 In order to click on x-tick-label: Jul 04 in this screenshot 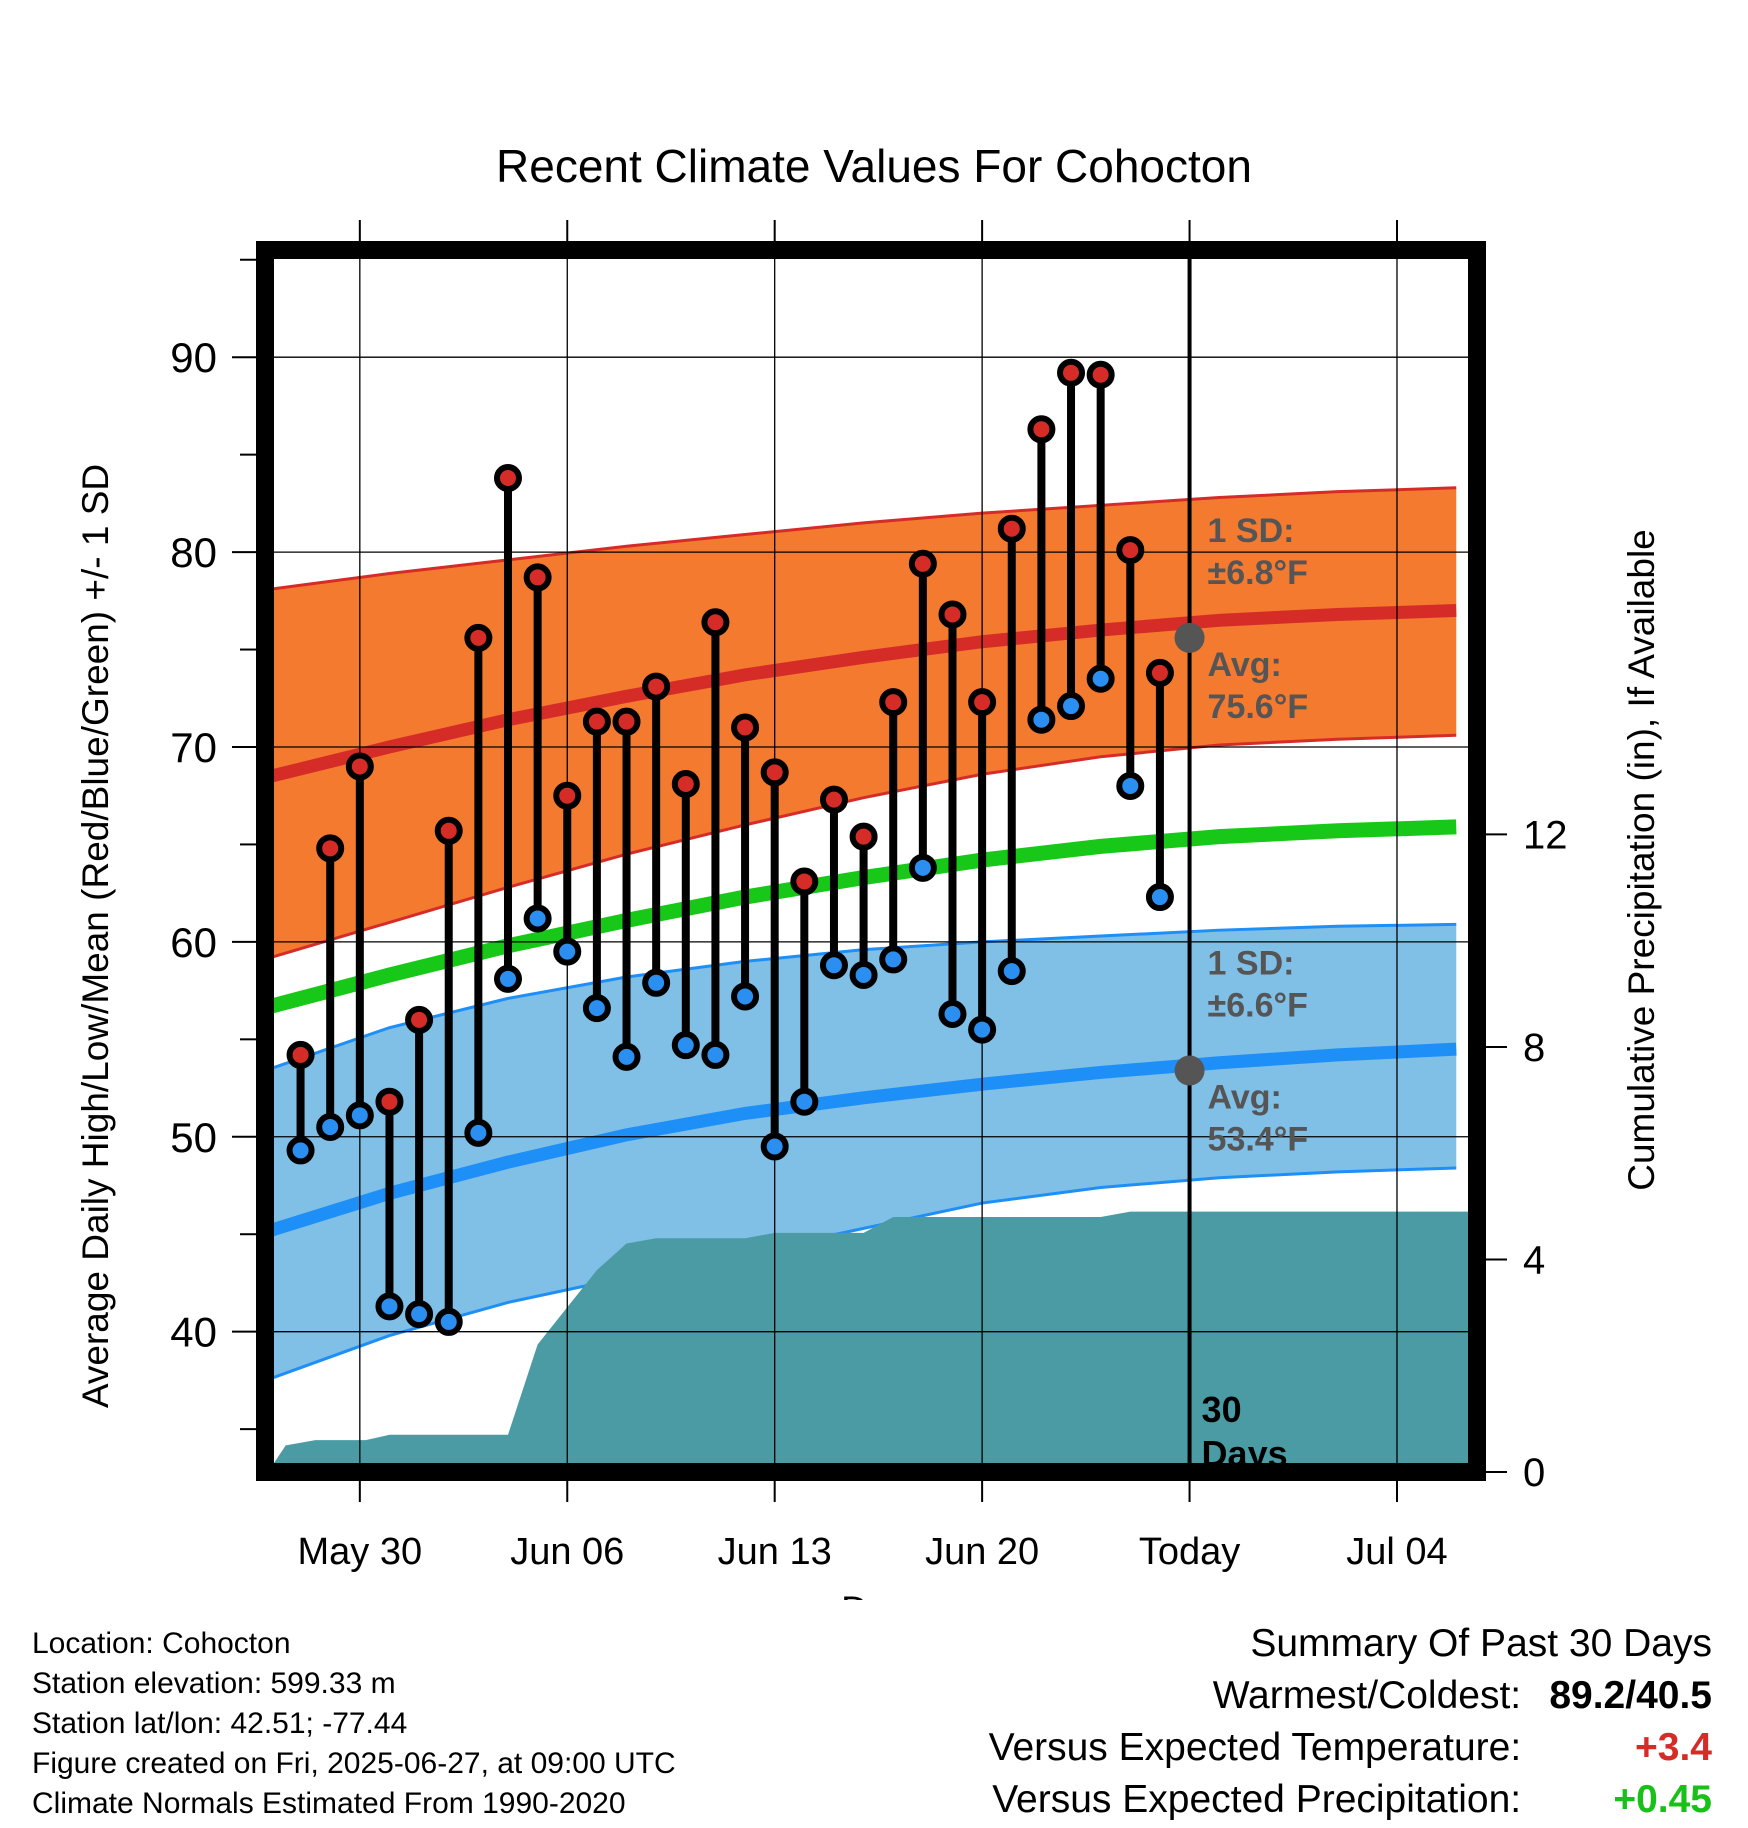, I will do `click(1396, 1552)`.